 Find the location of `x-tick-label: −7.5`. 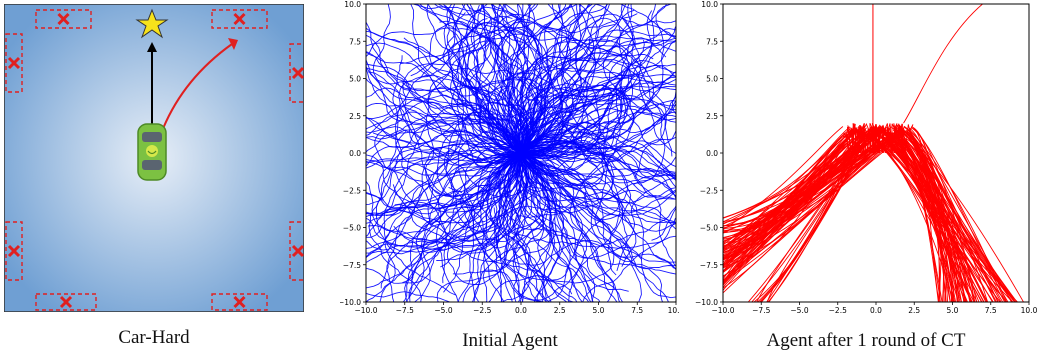

x-tick-label: −7.5 is located at coordinates (761, 310).